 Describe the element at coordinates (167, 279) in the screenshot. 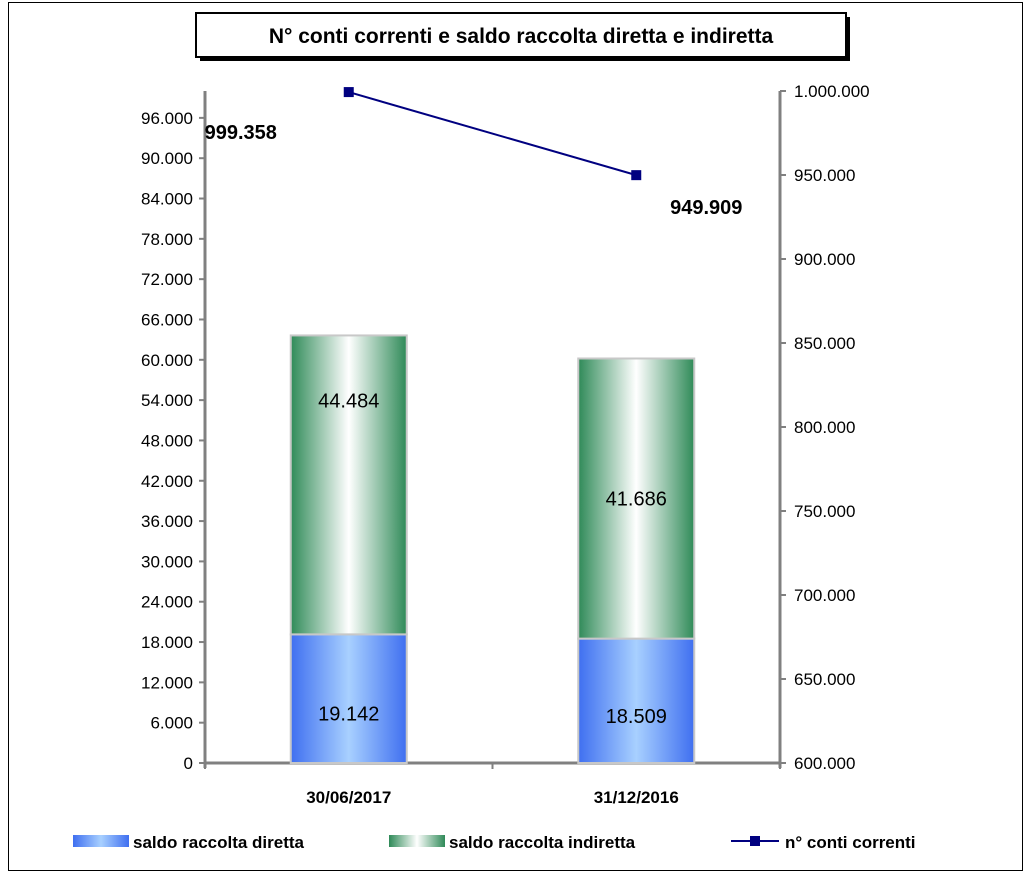

I see `left-tick-label: 72.000` at that location.